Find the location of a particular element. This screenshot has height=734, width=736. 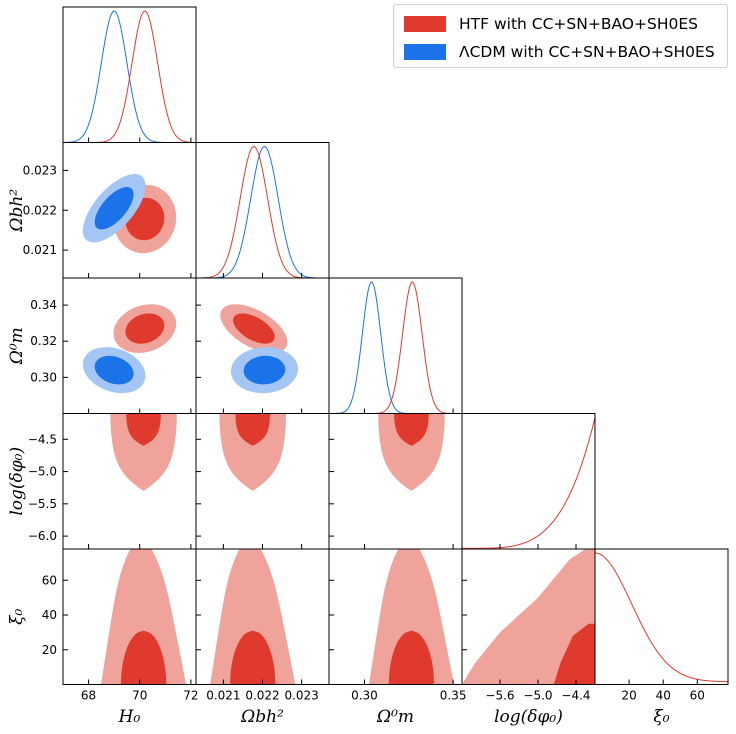

xtick-label-H0-1: 70 is located at coordinates (139, 696).